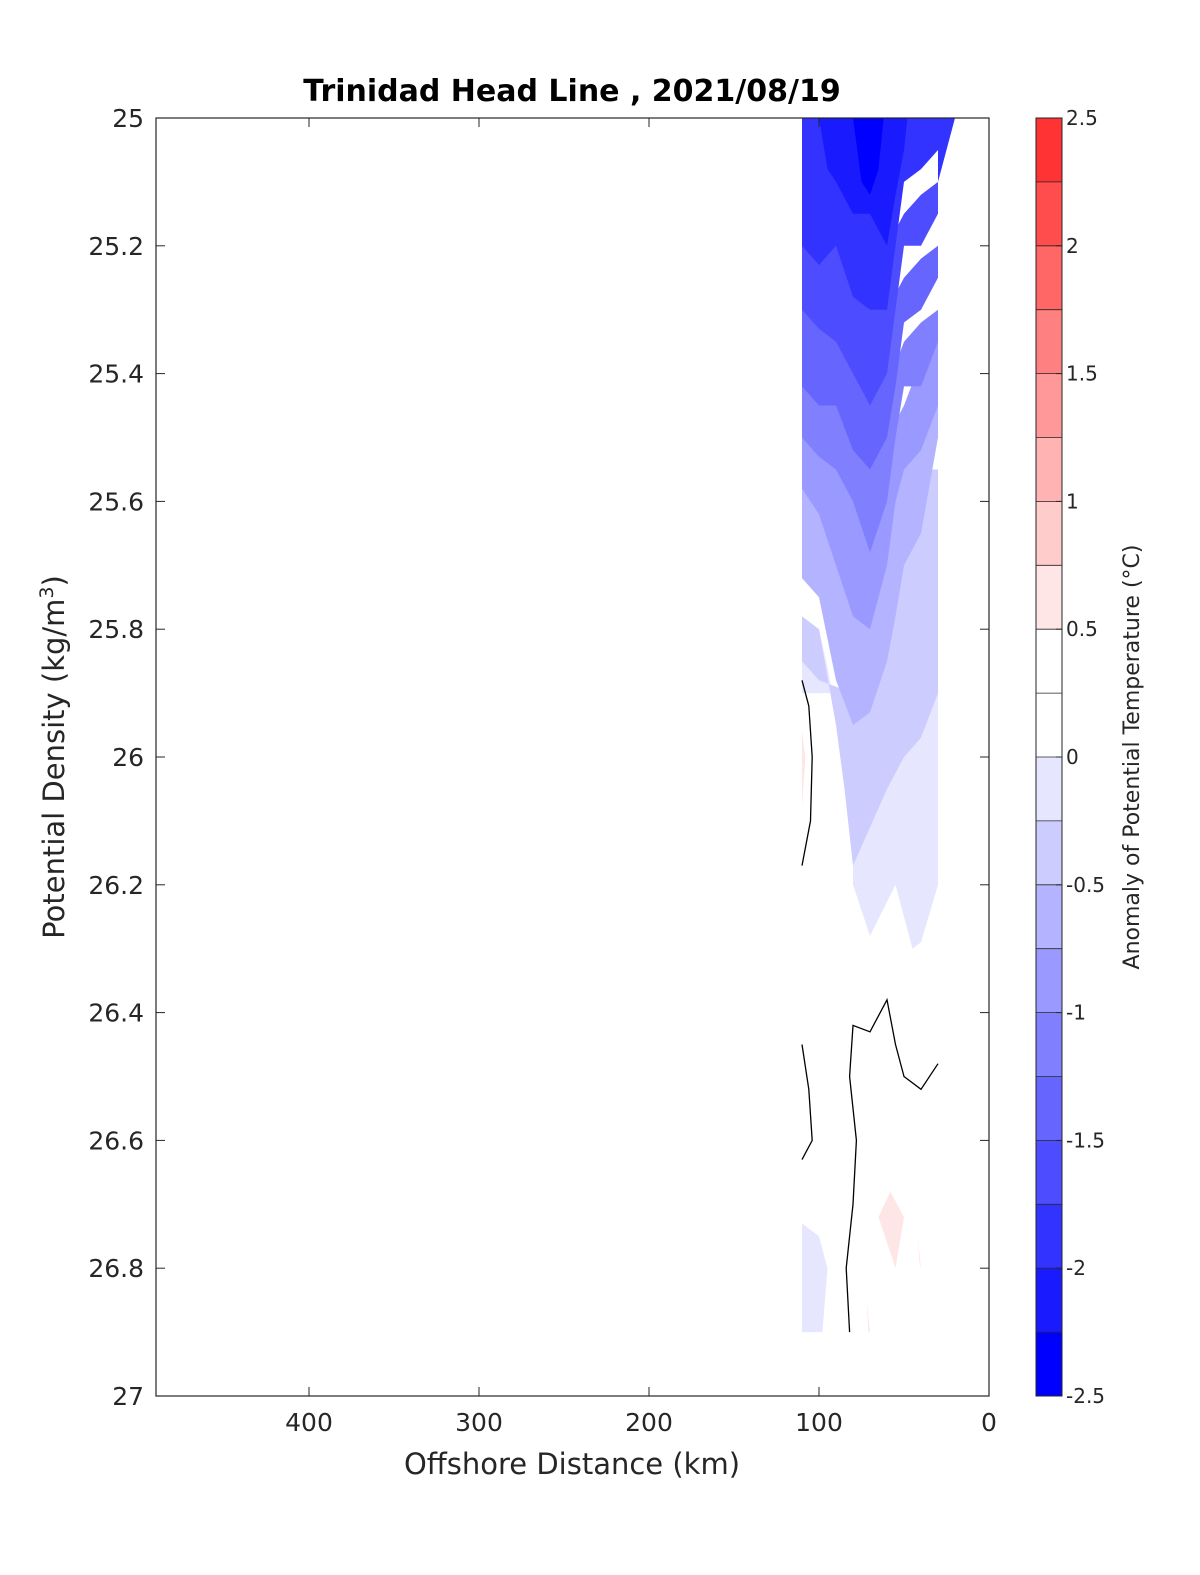 This screenshot has width=1200, height=1575. Describe the element at coordinates (54, 580) in the screenshot. I see `y-axis-label-end: )` at that location.